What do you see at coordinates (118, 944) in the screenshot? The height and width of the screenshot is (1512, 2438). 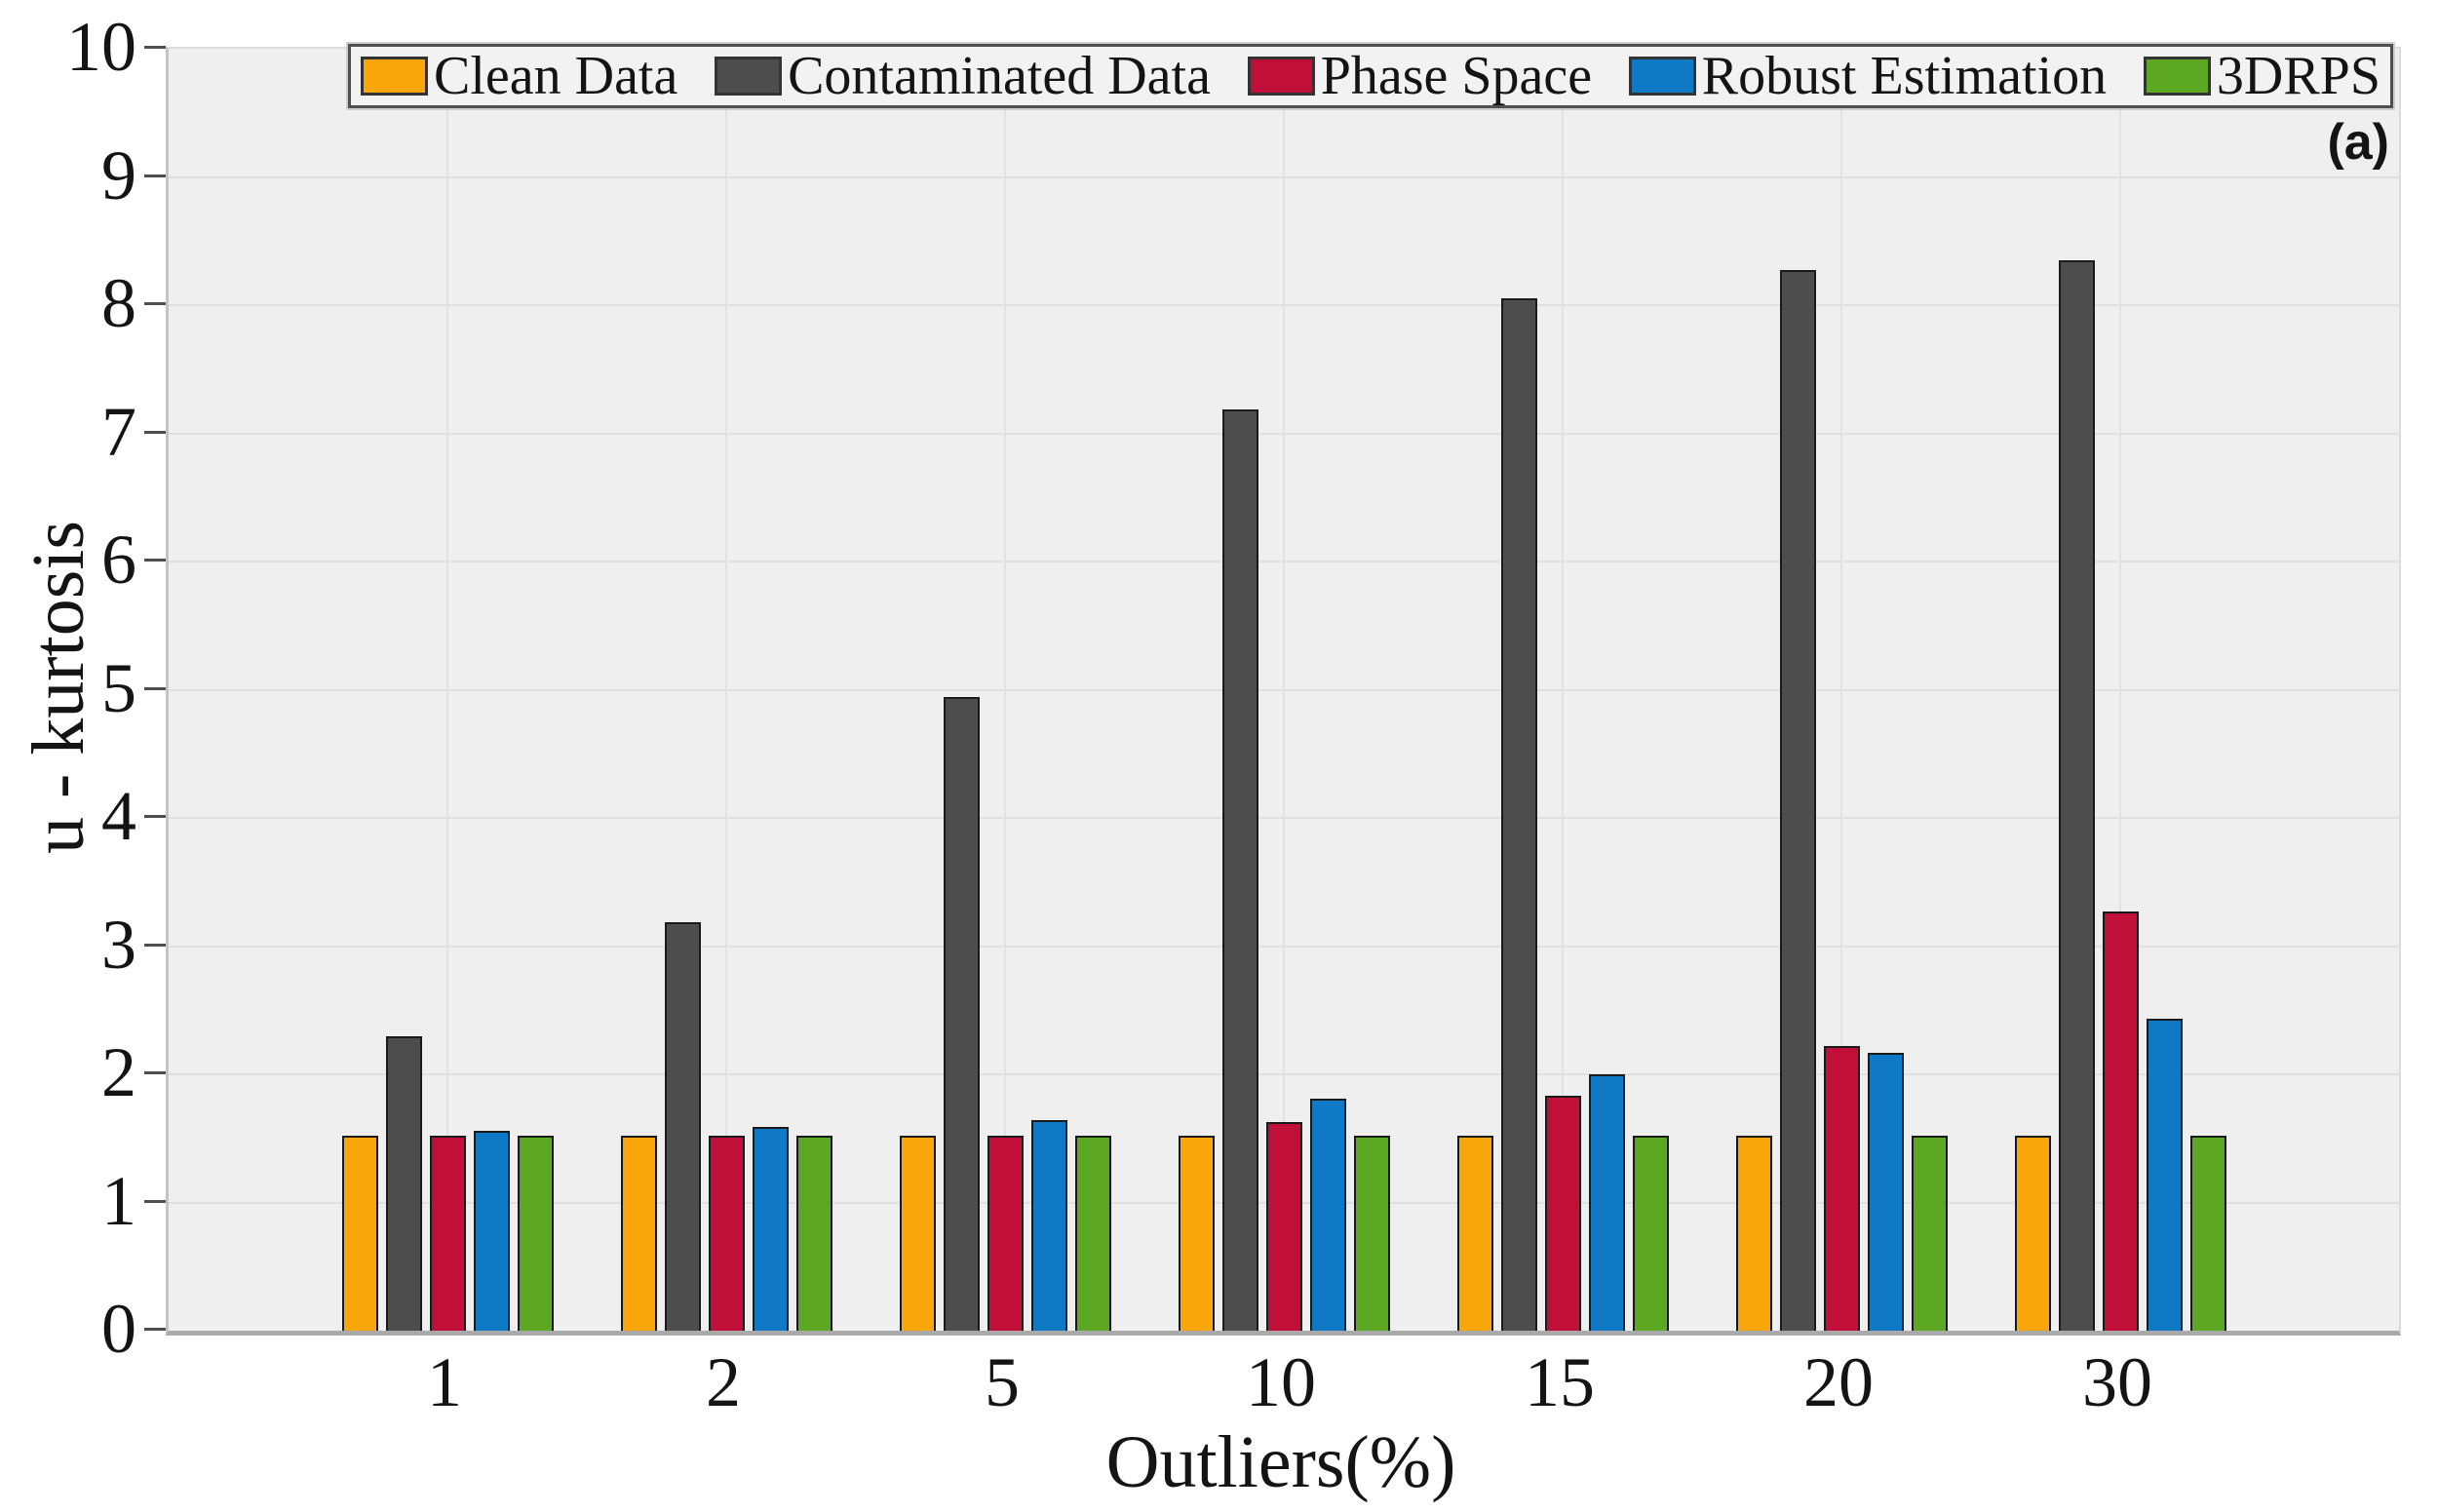 I see `y-tick-label: 3` at bounding box center [118, 944].